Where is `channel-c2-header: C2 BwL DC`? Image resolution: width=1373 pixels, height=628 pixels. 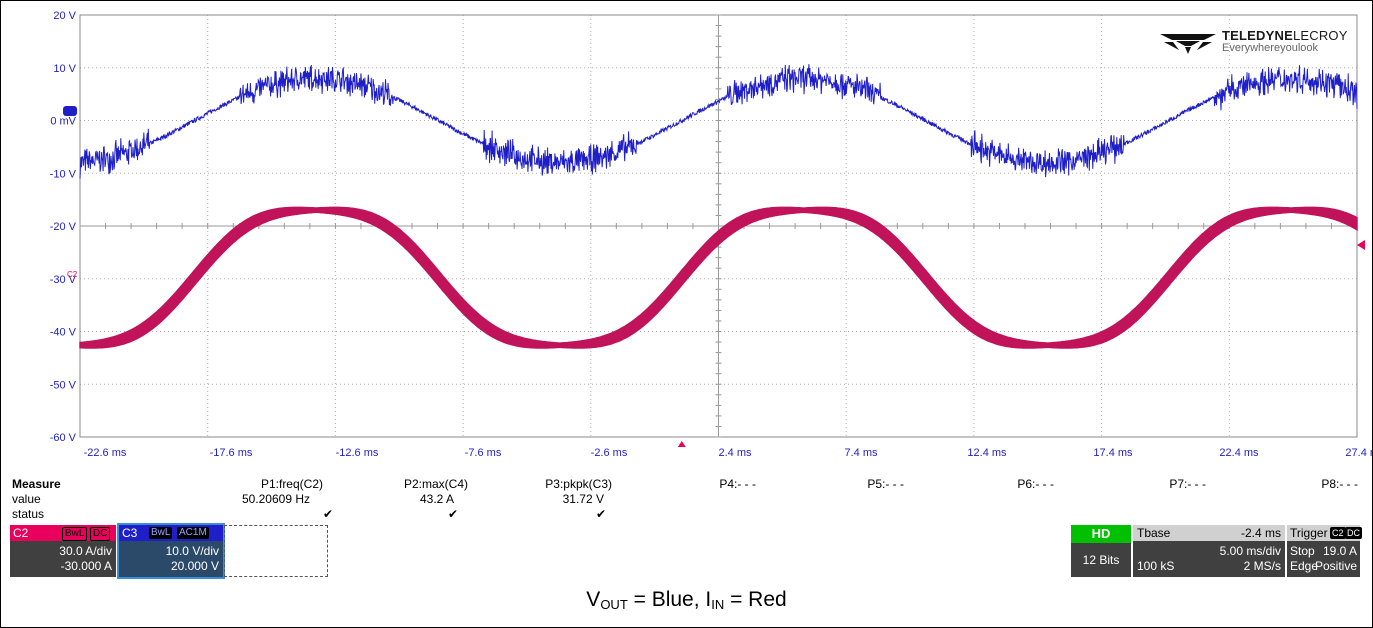
channel-c2-header: C2 BwL DC is located at coordinates (63, 533).